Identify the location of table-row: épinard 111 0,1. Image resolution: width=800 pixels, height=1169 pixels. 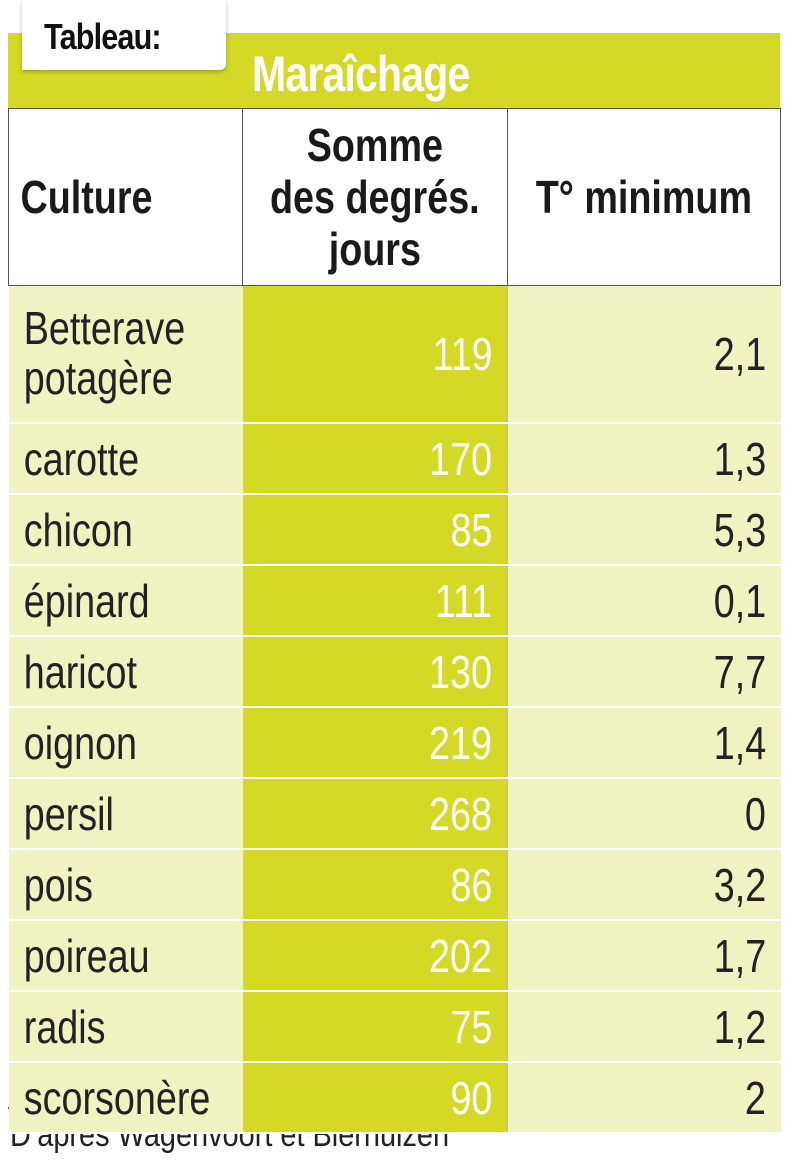
(394, 601).